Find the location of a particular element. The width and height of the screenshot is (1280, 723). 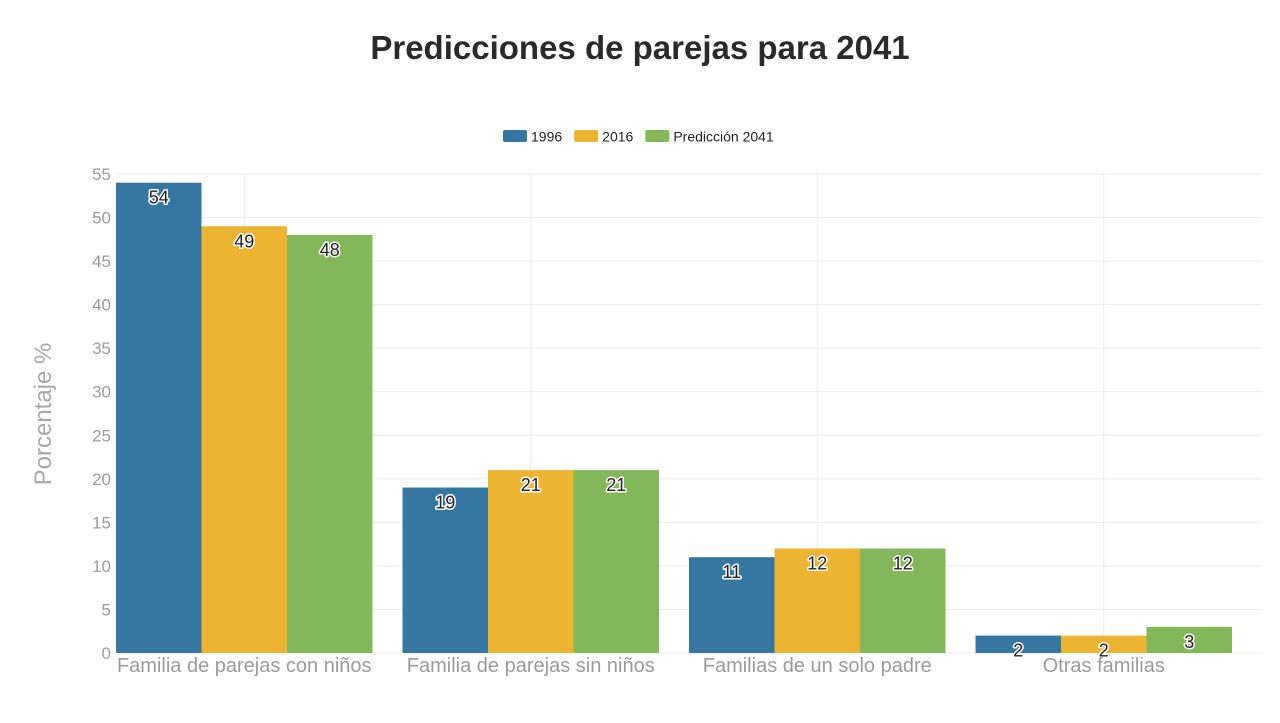

bar-2016-otras-familias is located at coordinates (1104, 644).